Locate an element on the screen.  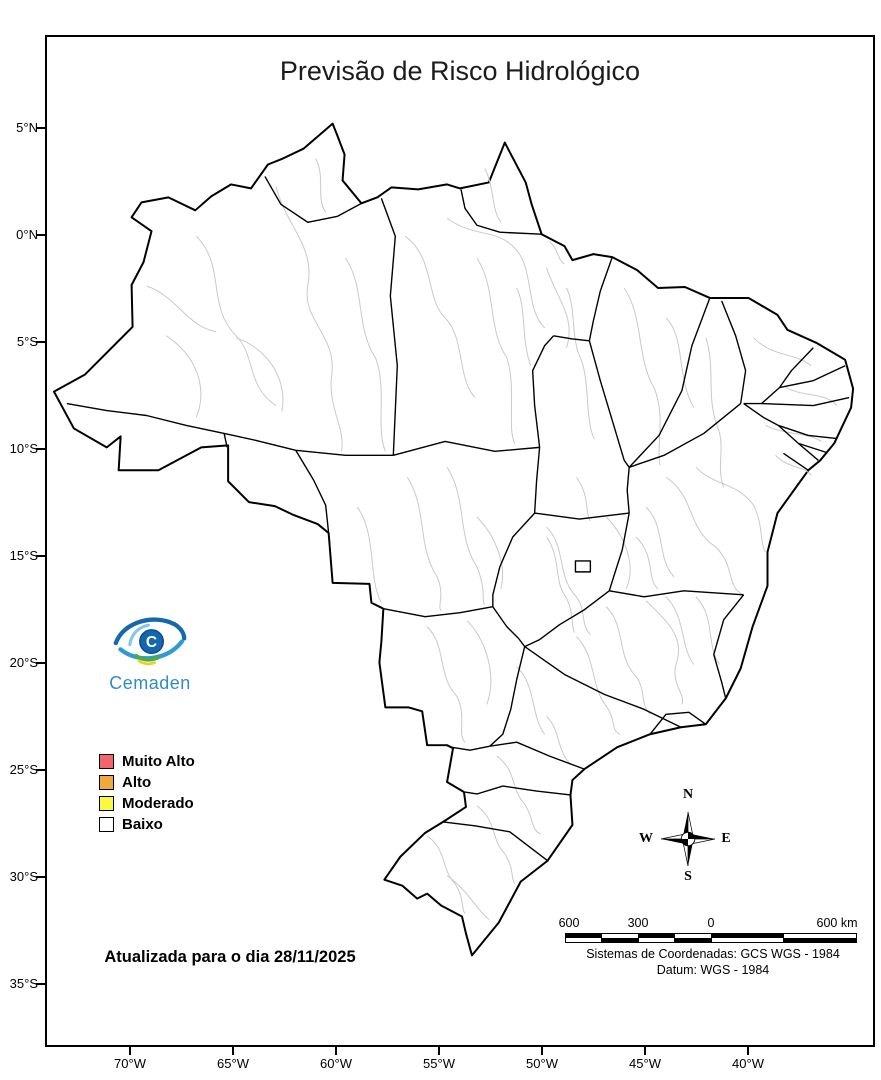
coordinate-system-line2: Datum: WGS - 1984 is located at coordinates (713, 970).